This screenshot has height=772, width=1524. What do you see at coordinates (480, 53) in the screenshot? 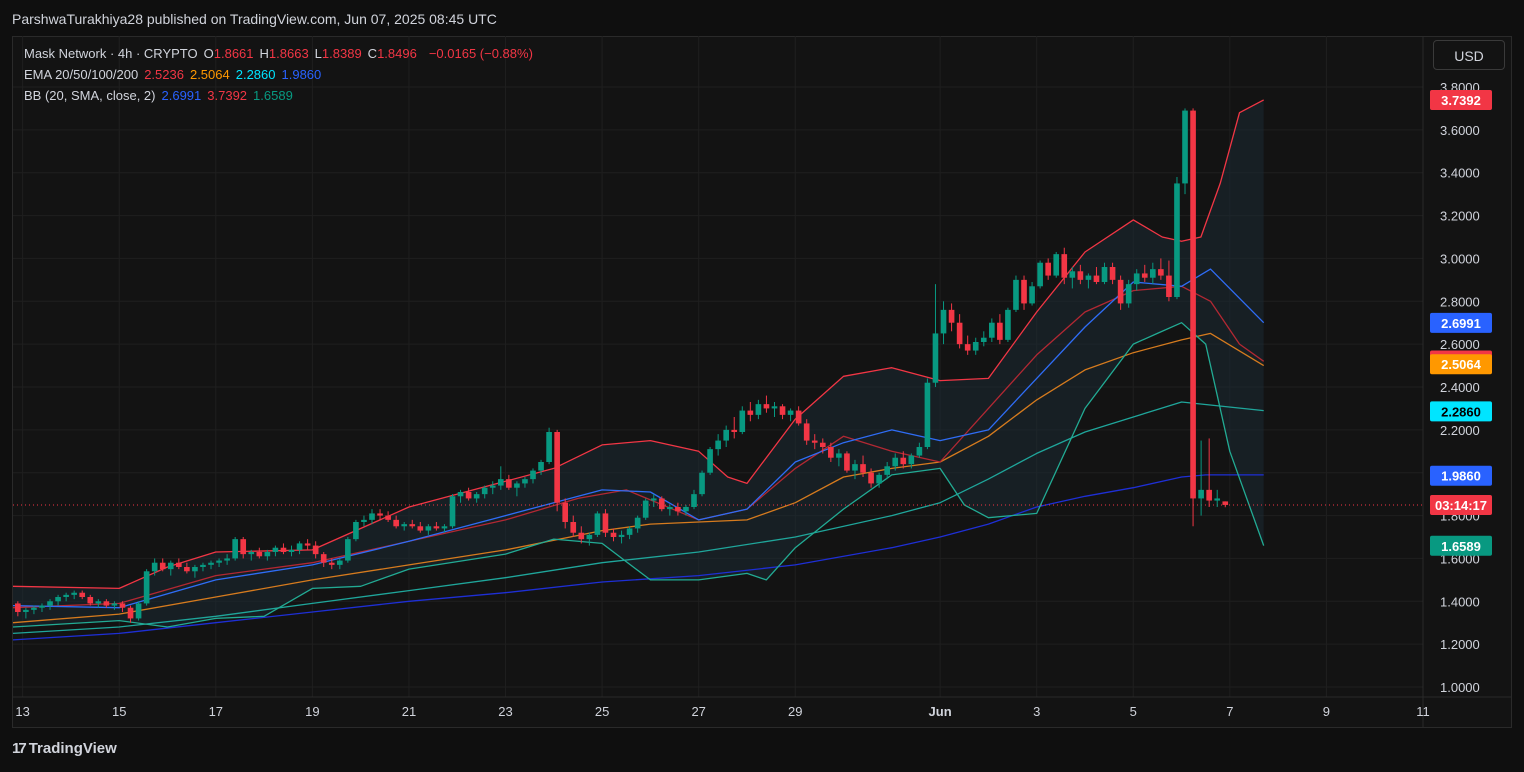
I see `change-value: −0.0165 (−0.88%)` at bounding box center [480, 53].